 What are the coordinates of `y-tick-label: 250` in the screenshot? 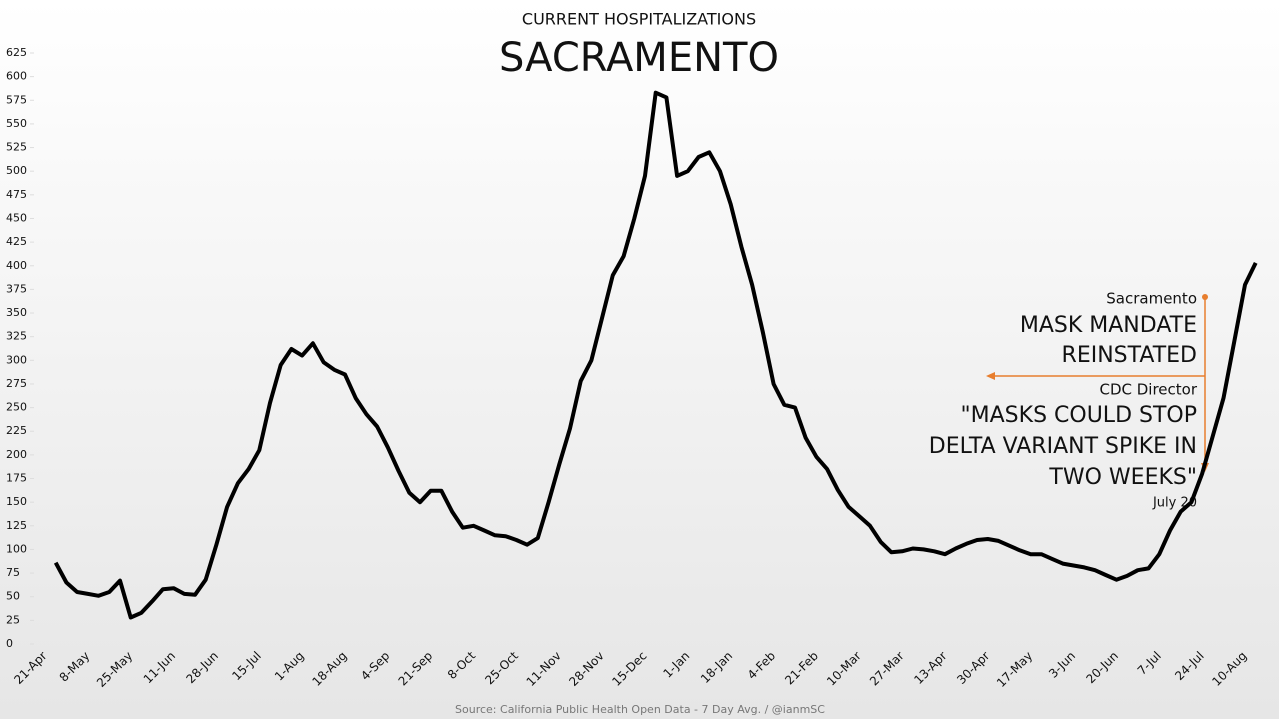 It's located at (16, 407).